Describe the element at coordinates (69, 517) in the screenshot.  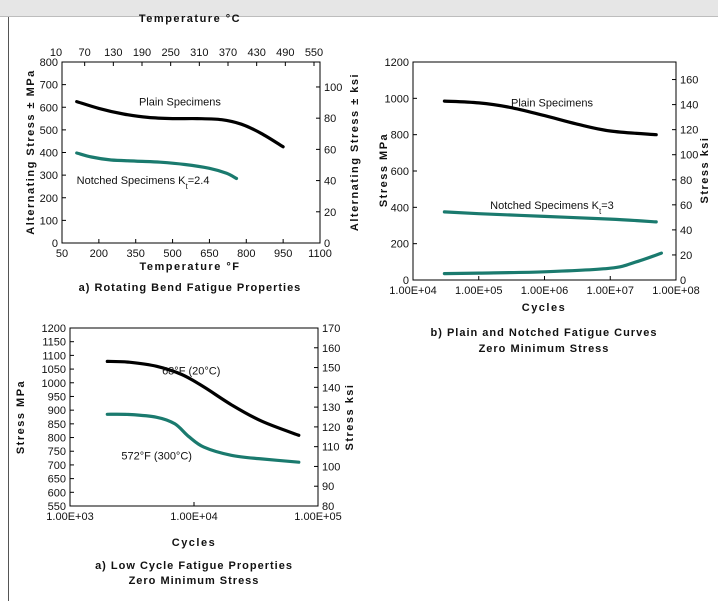
I see `x-tick-label: 1.00E+03` at that location.